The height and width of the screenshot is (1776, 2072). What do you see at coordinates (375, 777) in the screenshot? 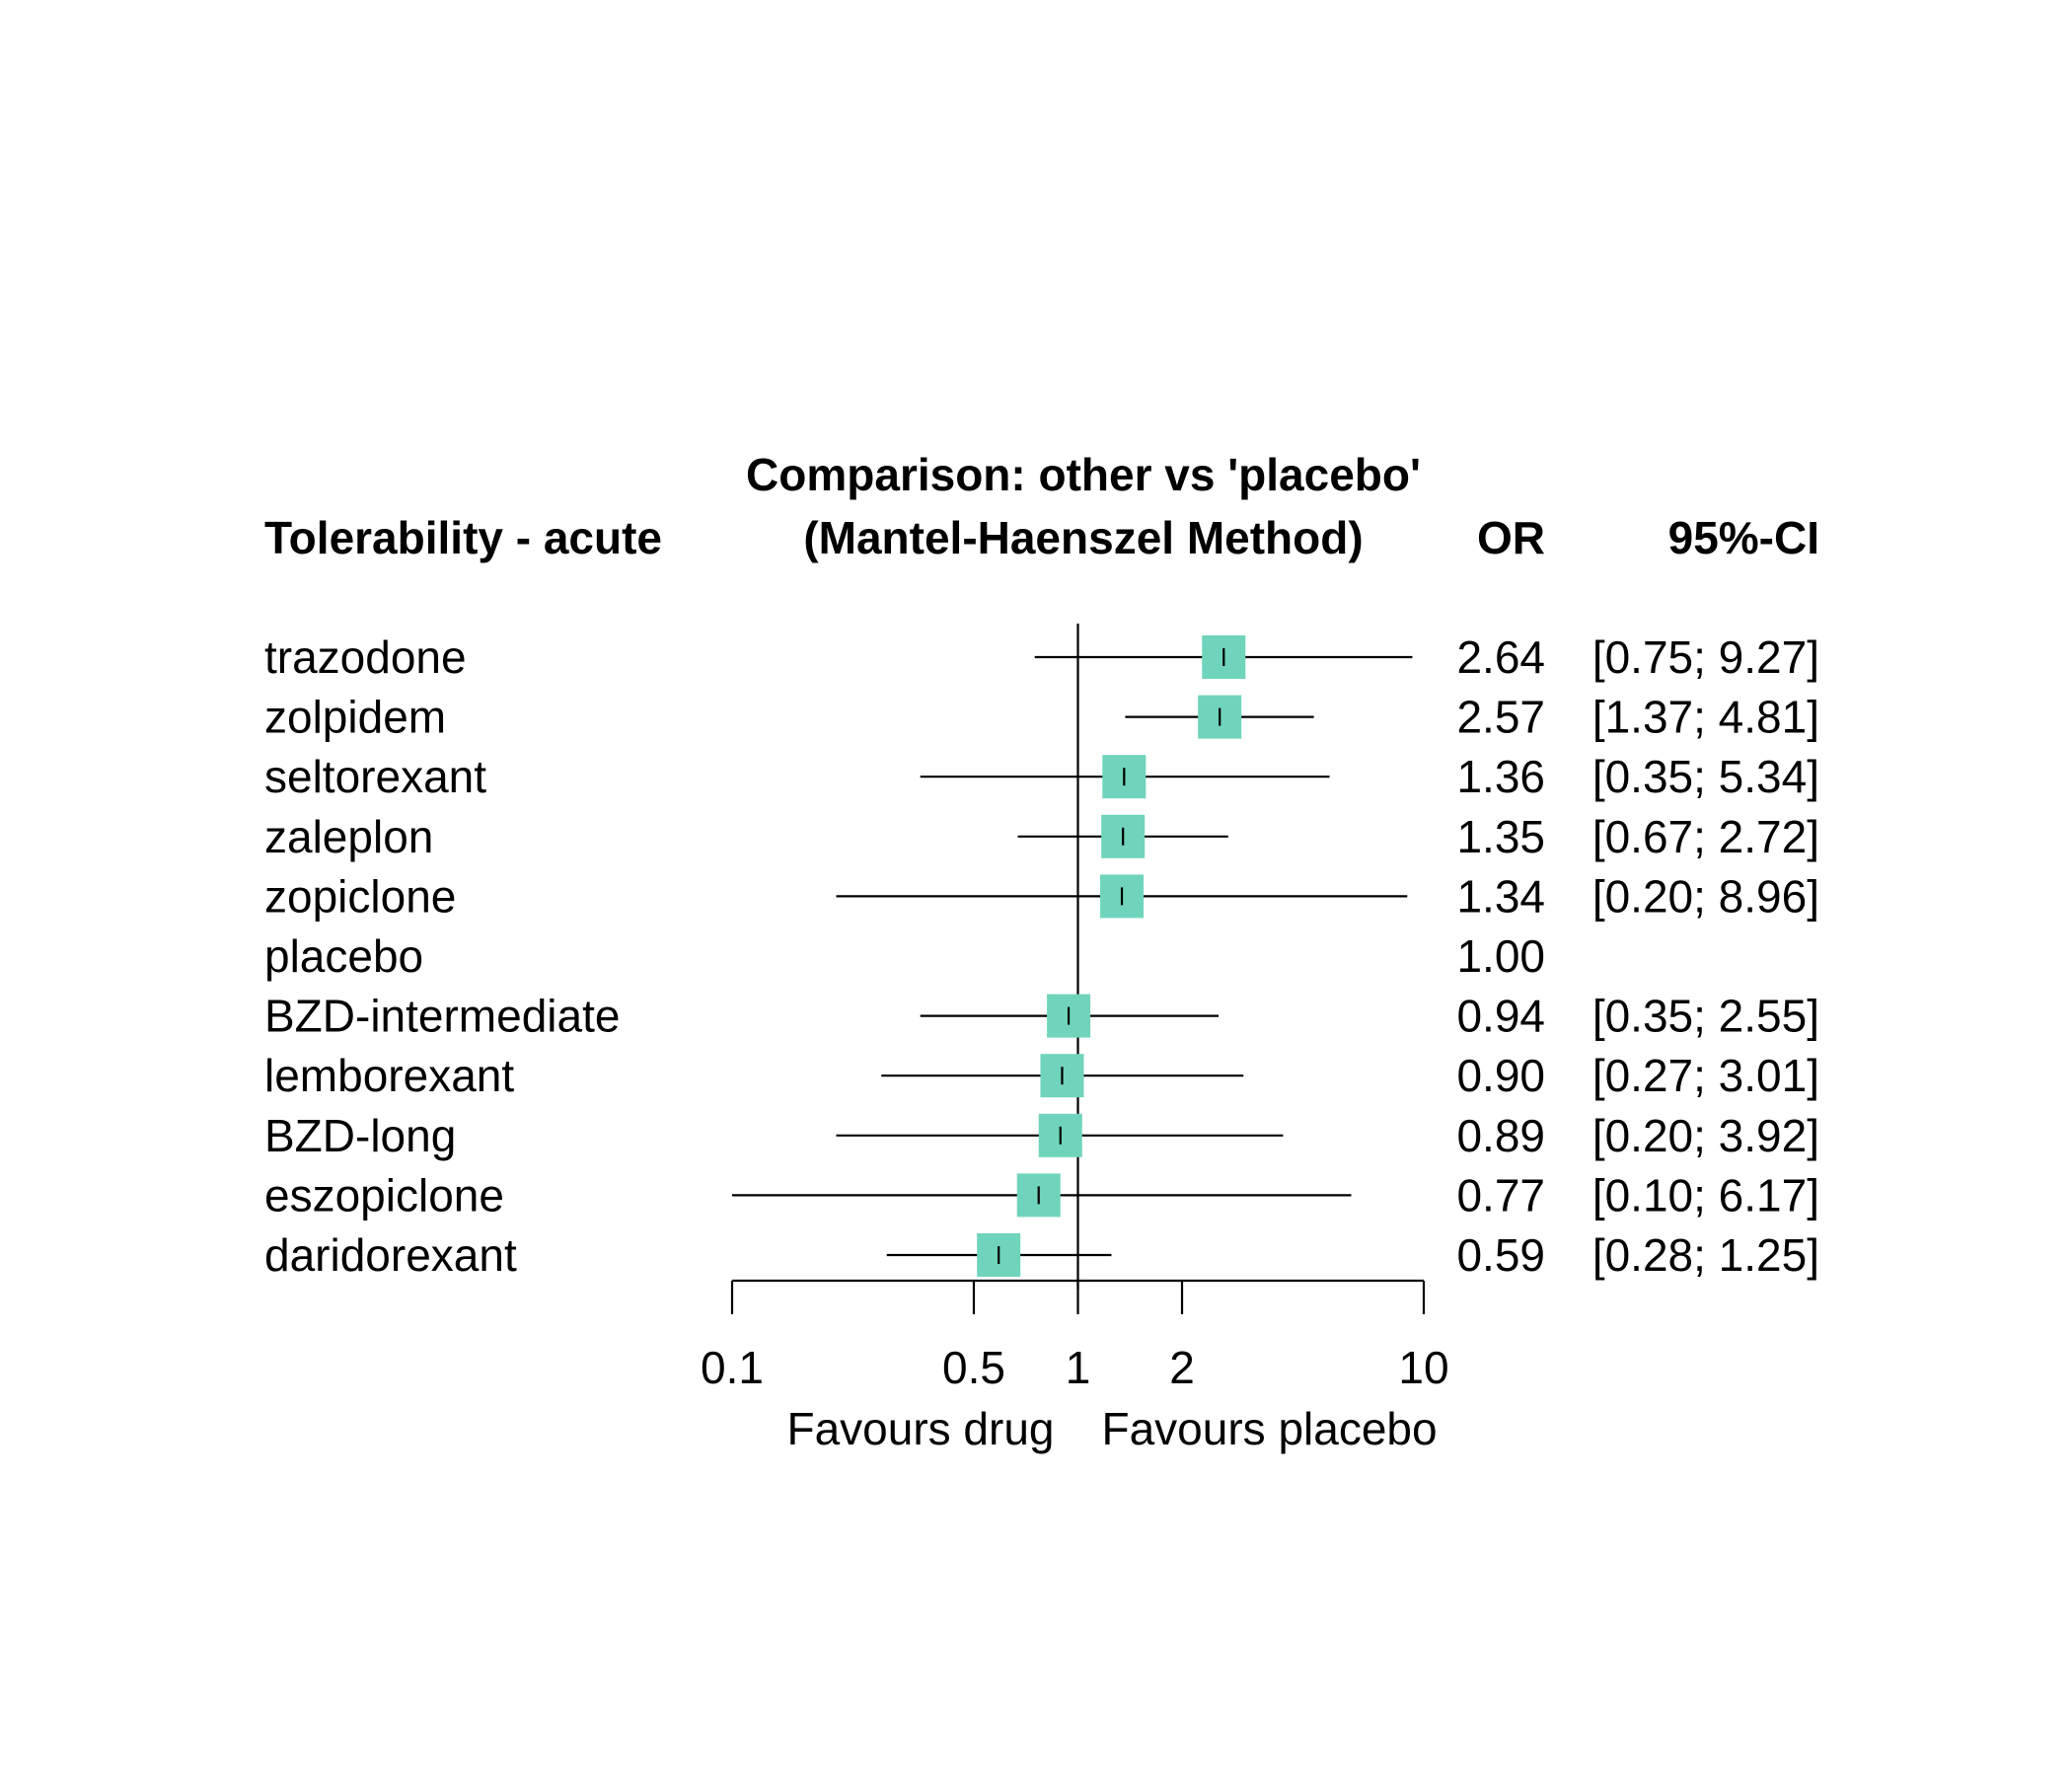
I see `row-label: seltorexant` at bounding box center [375, 777].